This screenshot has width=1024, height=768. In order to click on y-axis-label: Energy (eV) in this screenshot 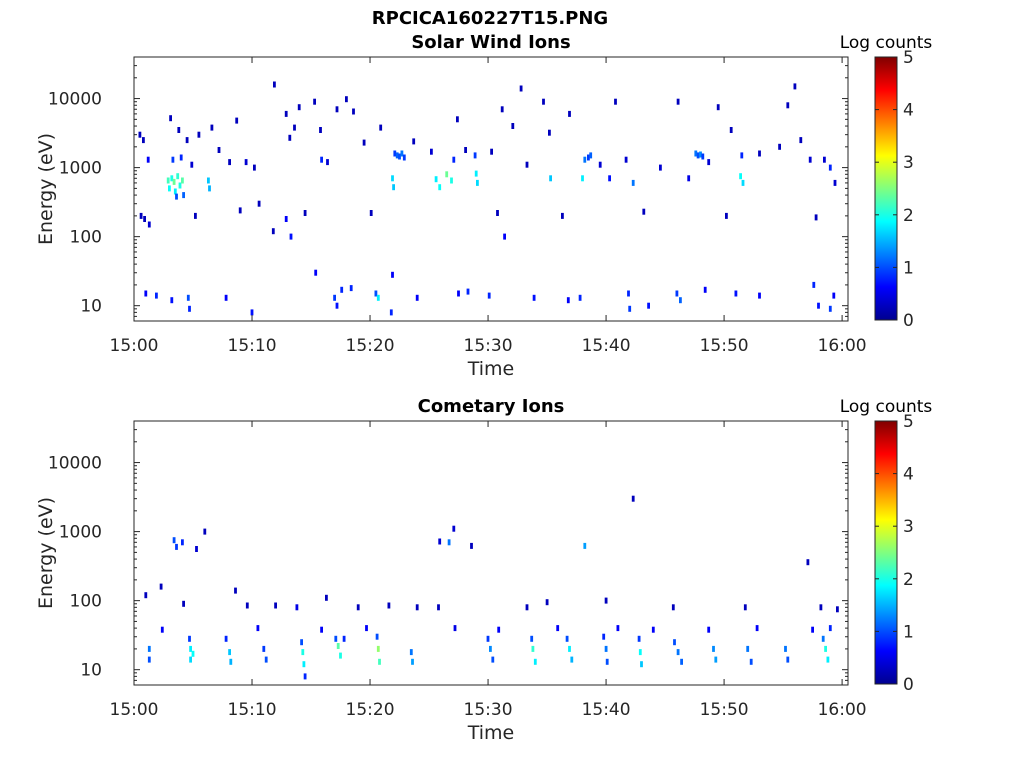, I will do `click(46, 189)`.